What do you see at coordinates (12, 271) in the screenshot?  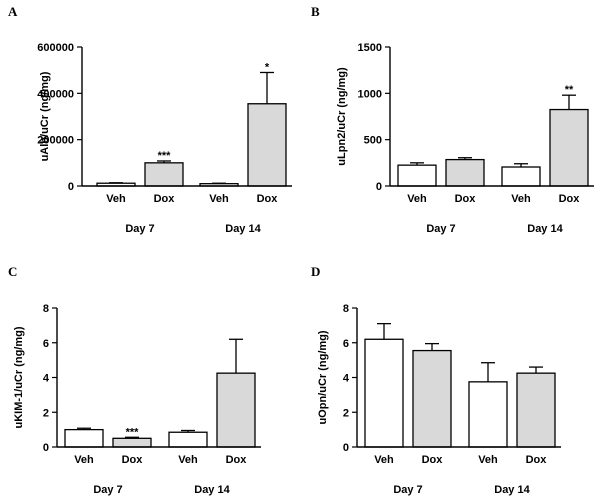 I see `panel-letter: C` at bounding box center [12, 271].